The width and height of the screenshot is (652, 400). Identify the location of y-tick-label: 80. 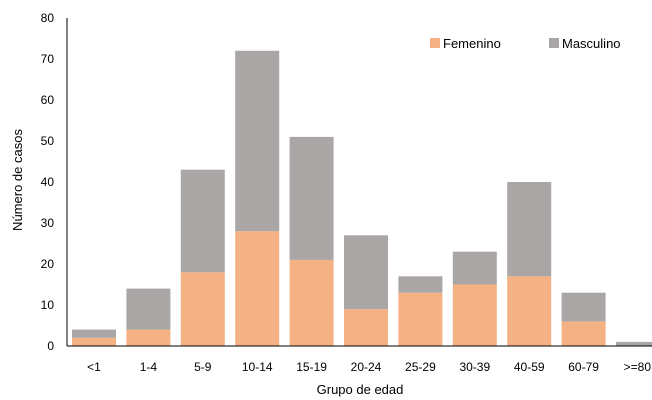
(48, 18).